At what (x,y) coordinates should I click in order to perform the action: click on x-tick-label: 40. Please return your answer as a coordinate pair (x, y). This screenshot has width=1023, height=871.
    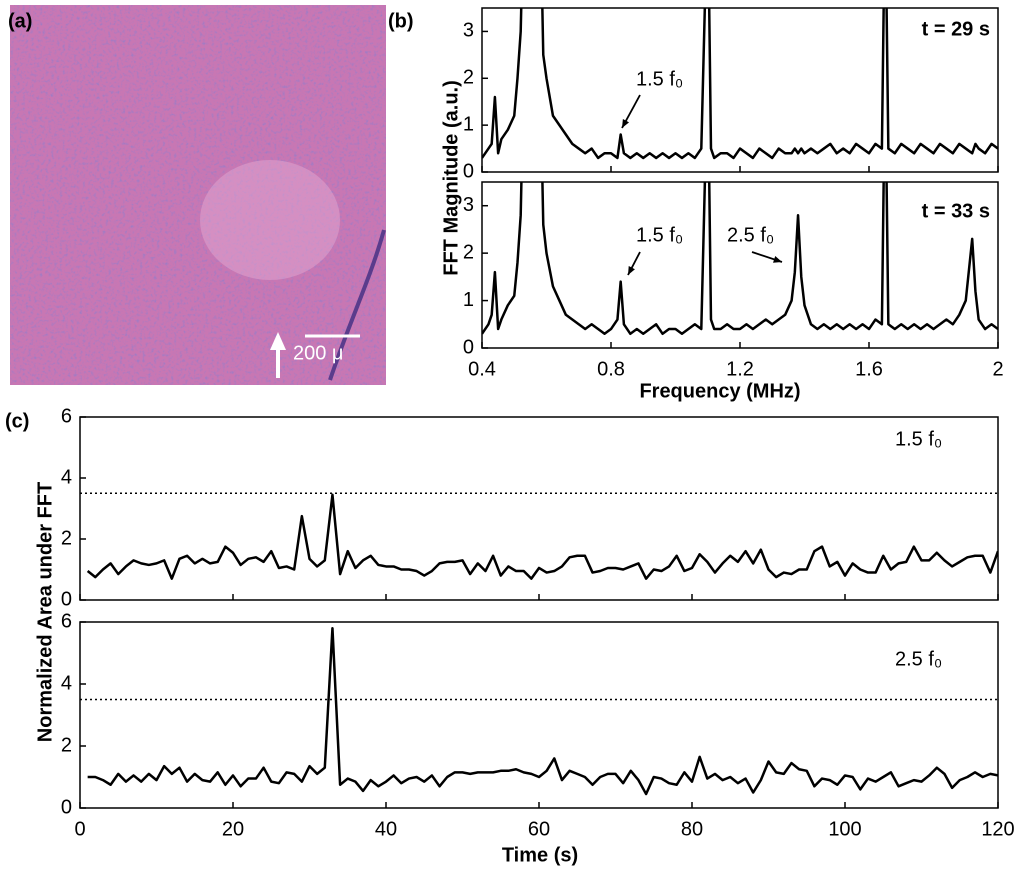
    Looking at the image, I should click on (386, 829).